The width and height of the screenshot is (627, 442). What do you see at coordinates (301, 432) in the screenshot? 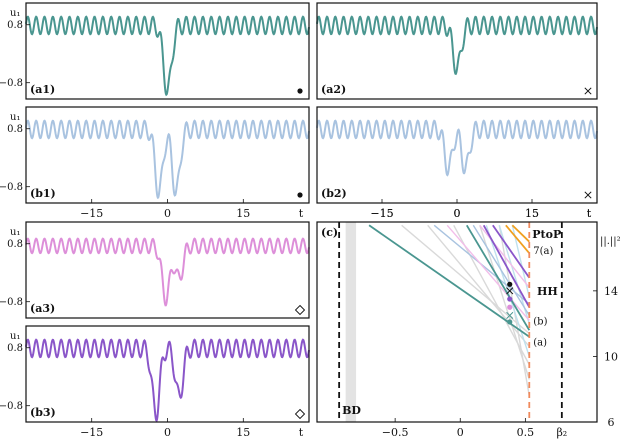
I see `panel-b3-xlabel: t` at bounding box center [301, 432].